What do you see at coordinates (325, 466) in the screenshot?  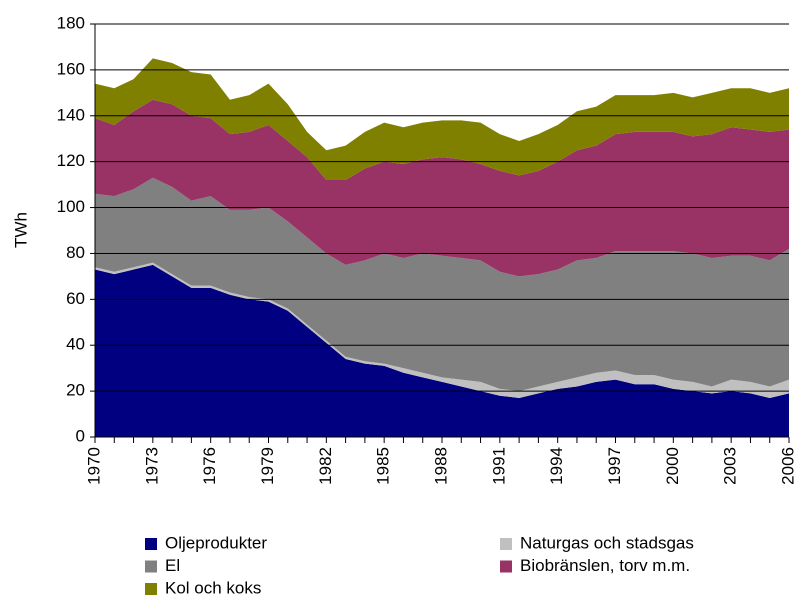 I see `x-tick-label: 1982` at bounding box center [325, 466].